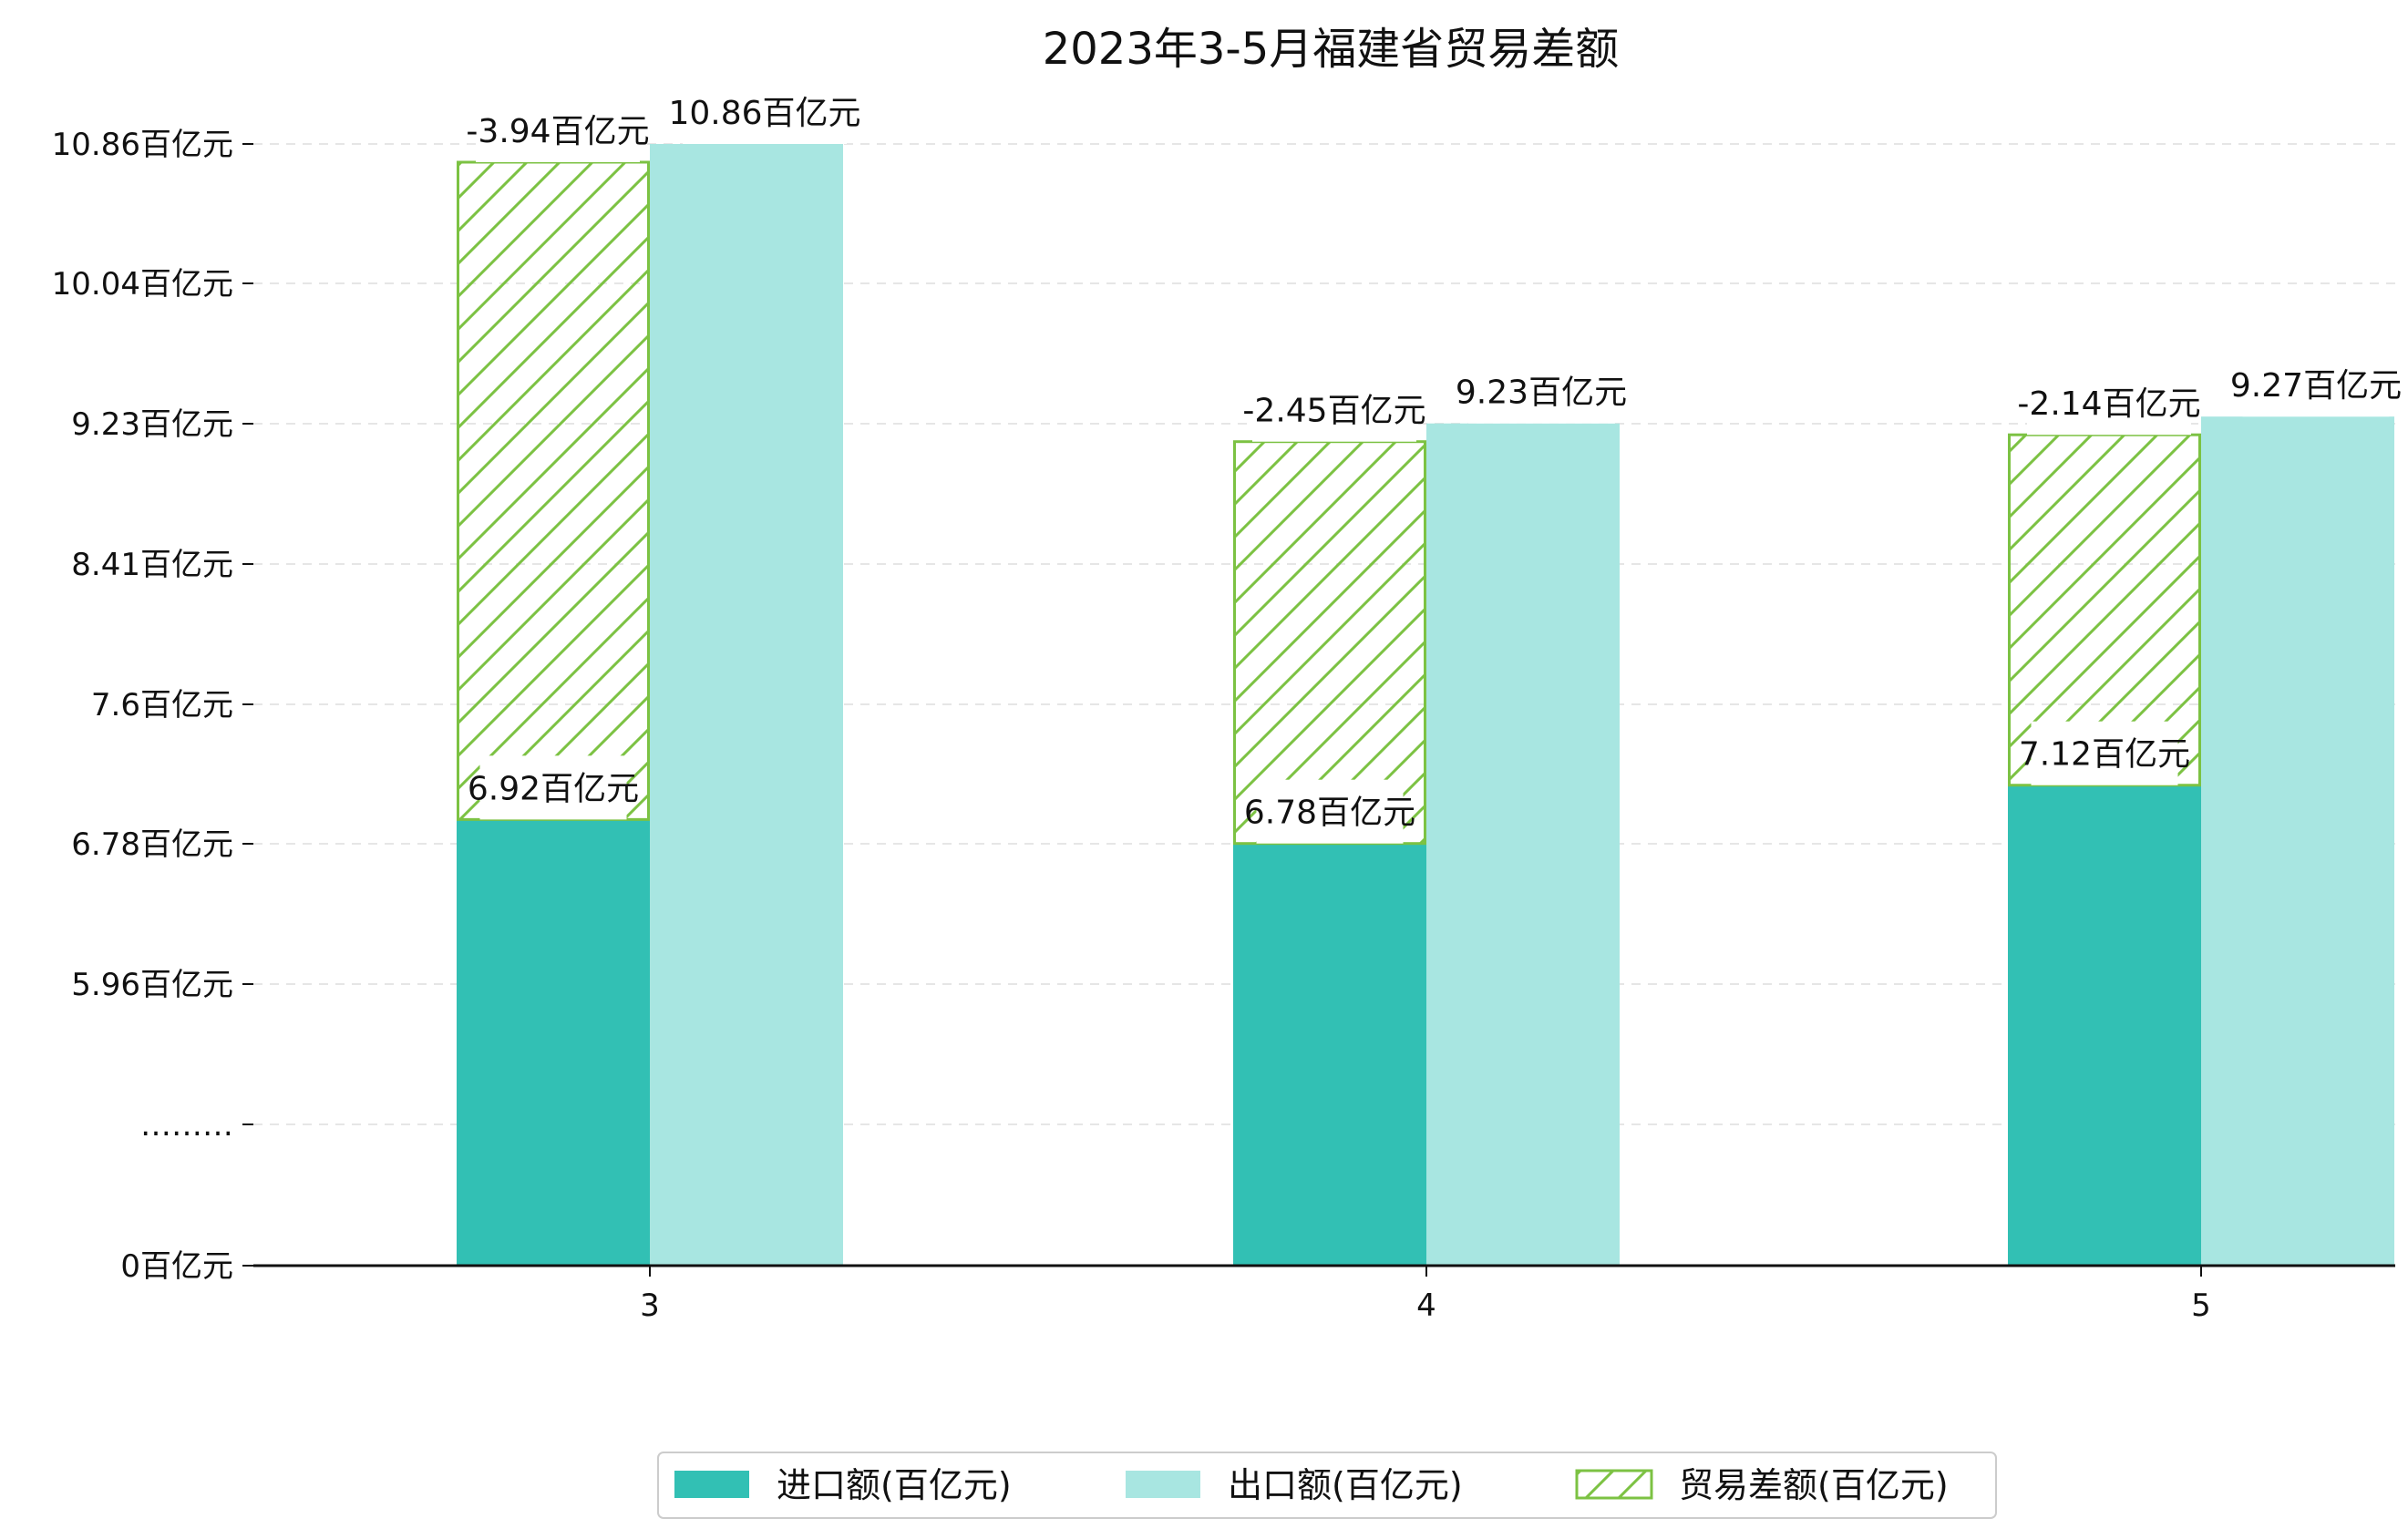 Image resolution: width=2408 pixels, height=1539 pixels. I want to click on y-tick-label: 10.04百亿元, so click(142, 284).